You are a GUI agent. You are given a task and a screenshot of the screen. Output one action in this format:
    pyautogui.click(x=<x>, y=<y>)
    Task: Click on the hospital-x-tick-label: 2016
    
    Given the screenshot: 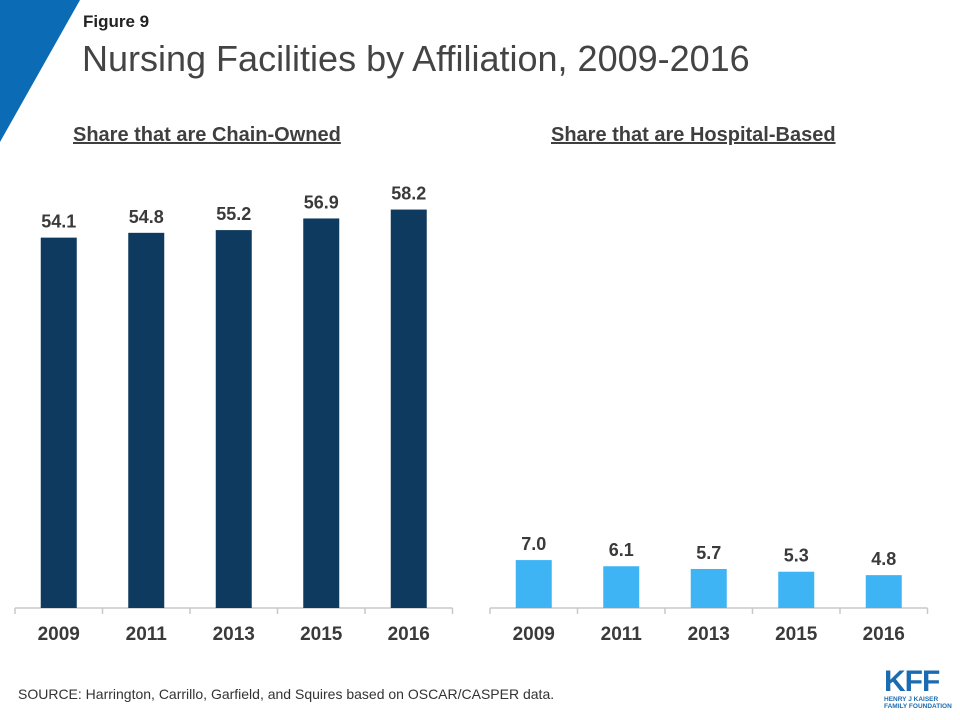 What is the action you would take?
    pyautogui.click(x=884, y=634)
    